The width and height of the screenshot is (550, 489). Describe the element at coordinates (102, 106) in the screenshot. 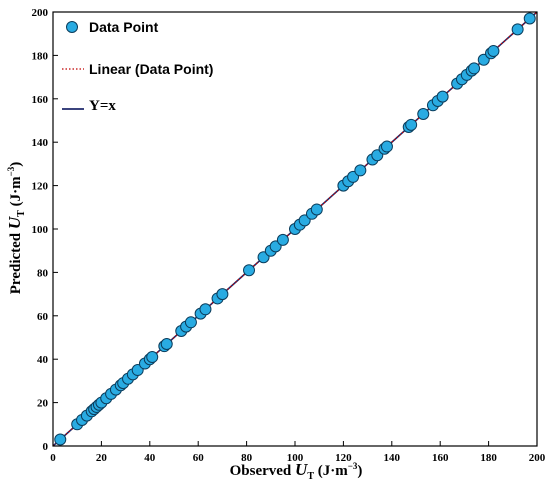

I see `legend-label: Y=x` at that location.